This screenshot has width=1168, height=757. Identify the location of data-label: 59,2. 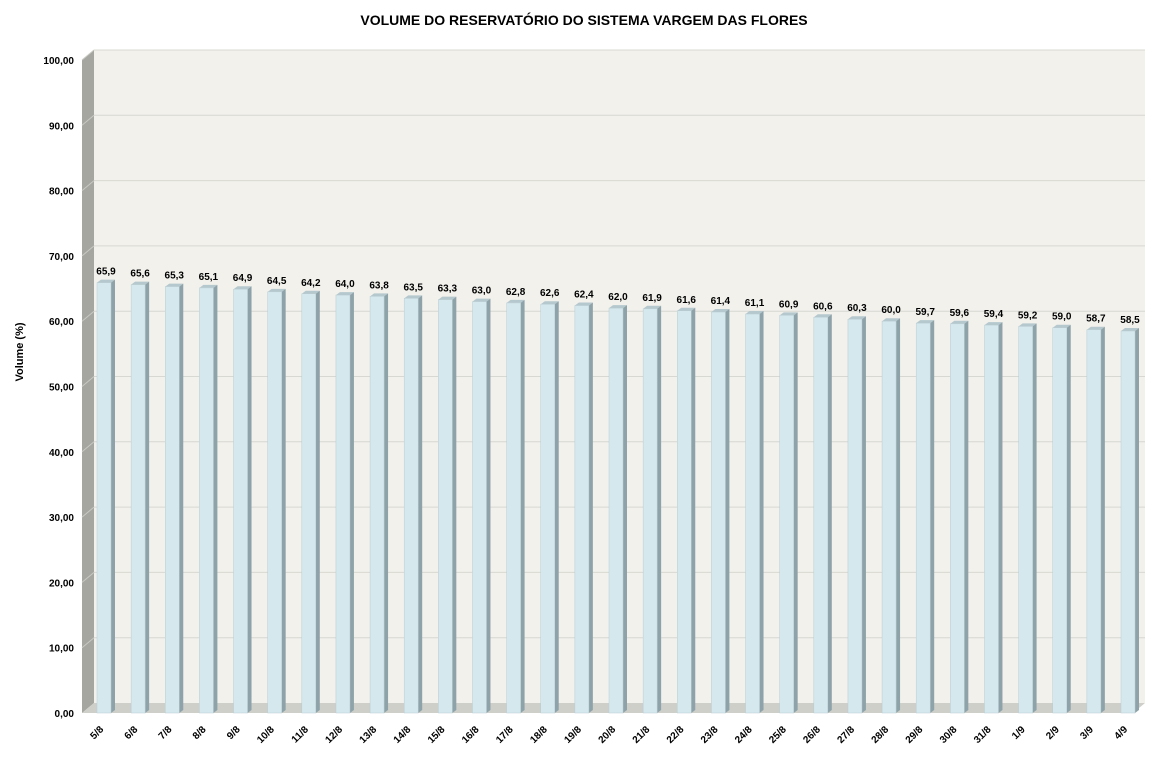
(1028, 315).